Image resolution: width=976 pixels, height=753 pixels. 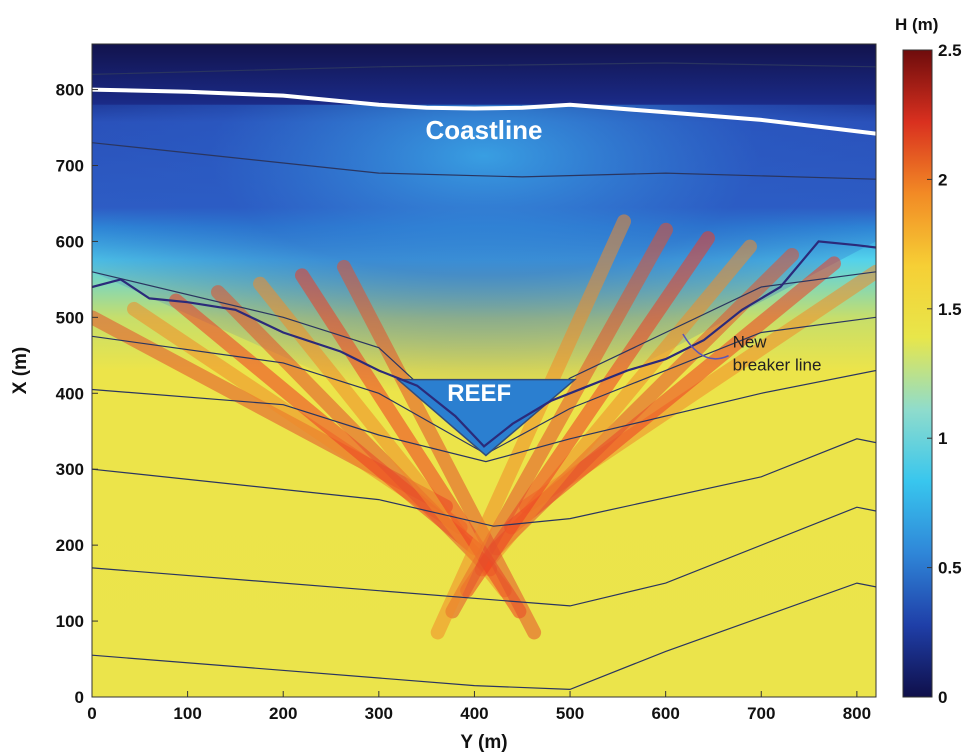 What do you see at coordinates (942, 697) in the screenshot?
I see `colorbar-tick-label: 0` at bounding box center [942, 697].